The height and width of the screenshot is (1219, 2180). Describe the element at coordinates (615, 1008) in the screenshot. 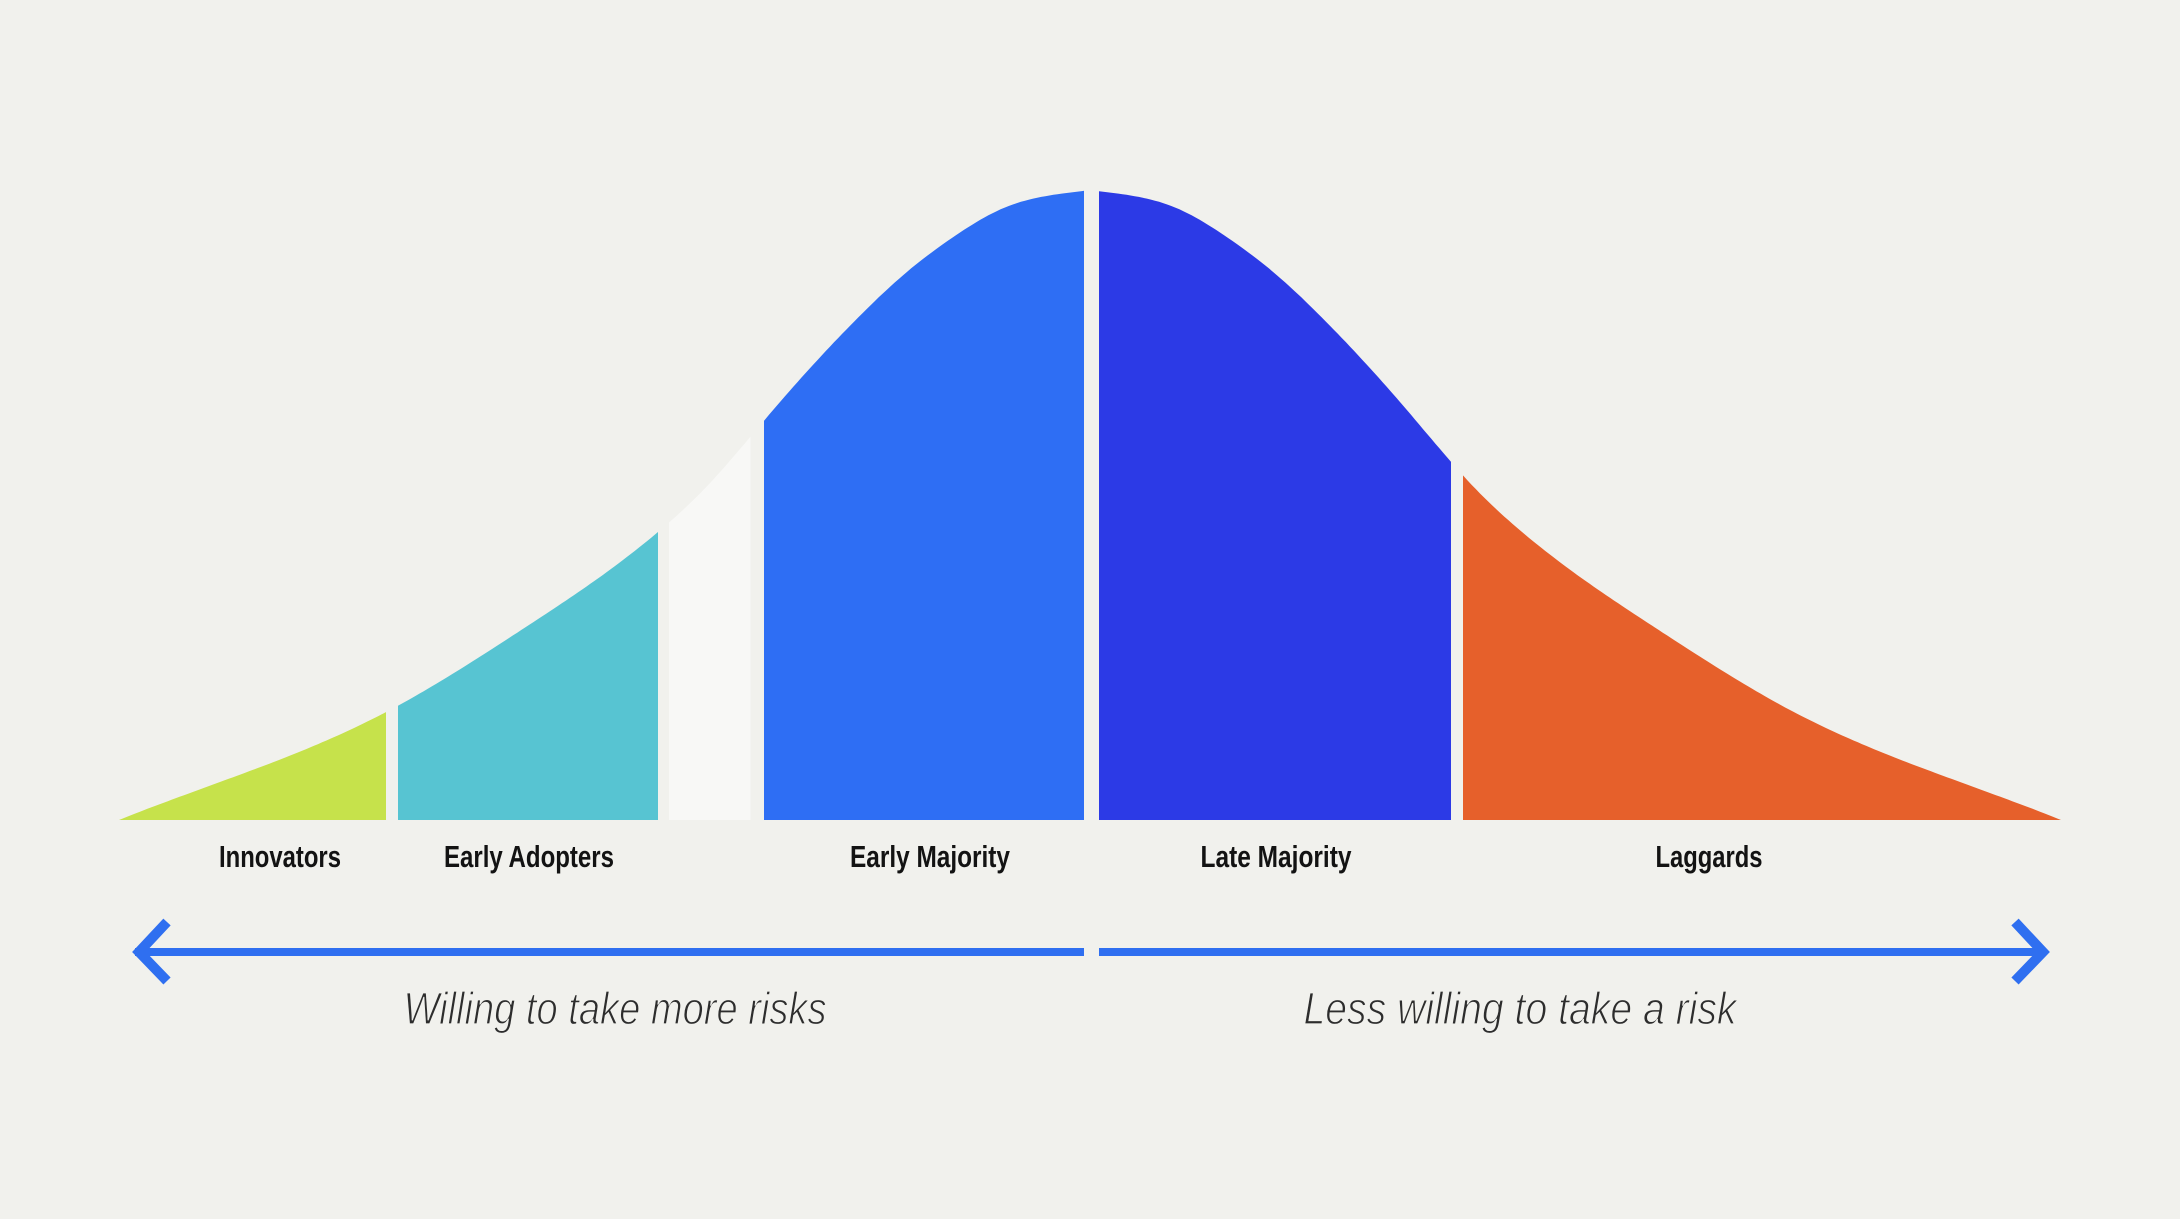

I see `svg-text: Willing to take more risks` at that location.